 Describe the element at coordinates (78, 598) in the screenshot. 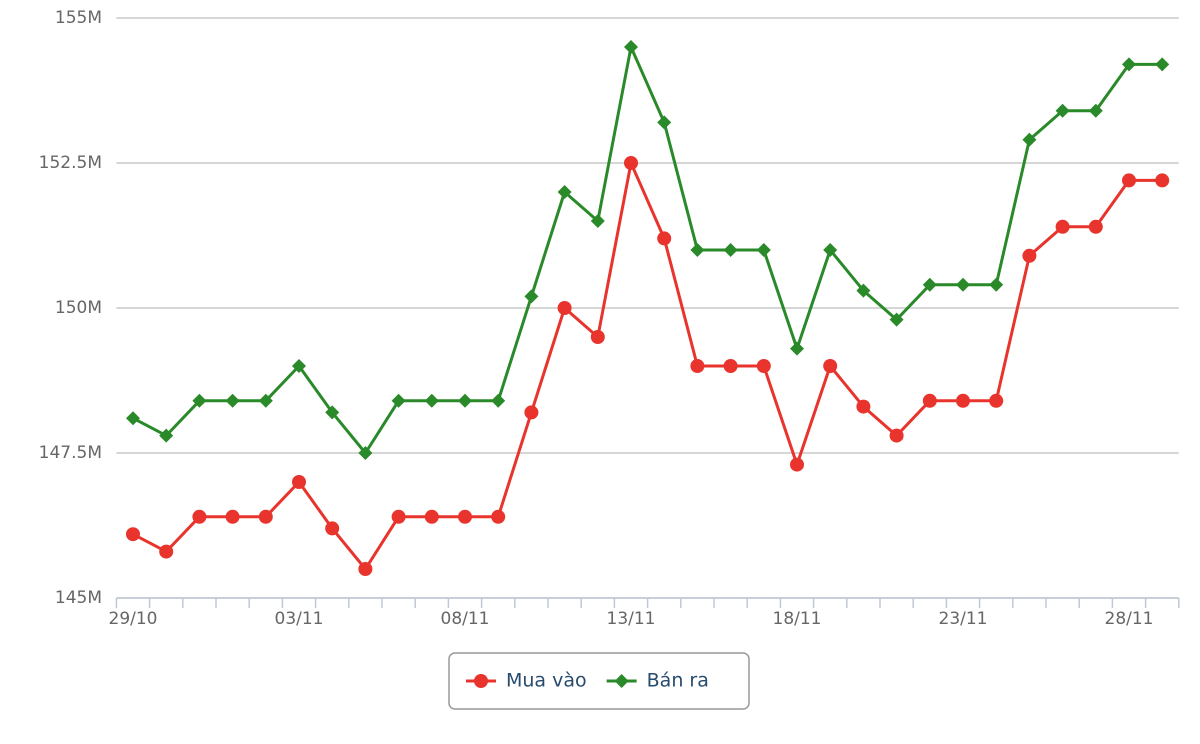

I see `y-tick-label: 145M` at that location.